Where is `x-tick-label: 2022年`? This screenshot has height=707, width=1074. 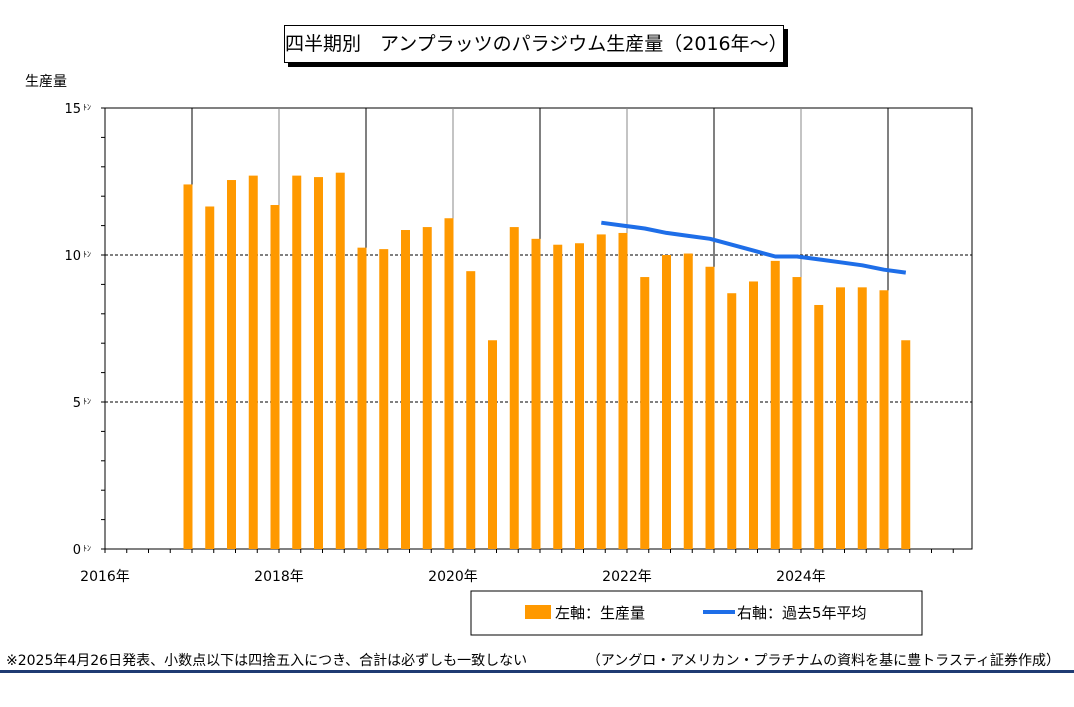
x-tick-label: 2022年 is located at coordinates (627, 577).